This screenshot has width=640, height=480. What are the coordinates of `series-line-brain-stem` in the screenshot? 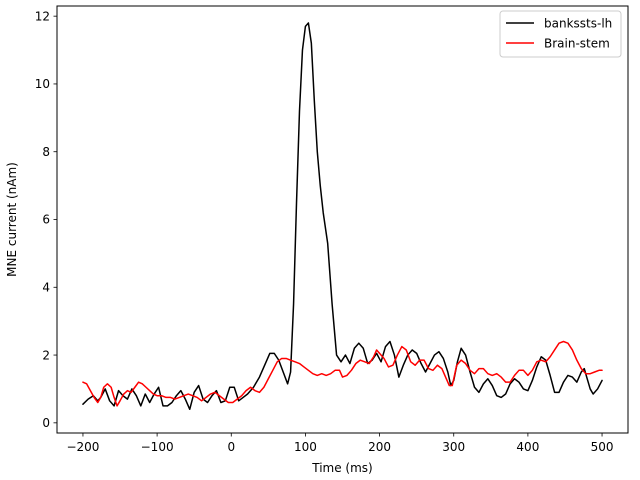 It's located at (342, 373).